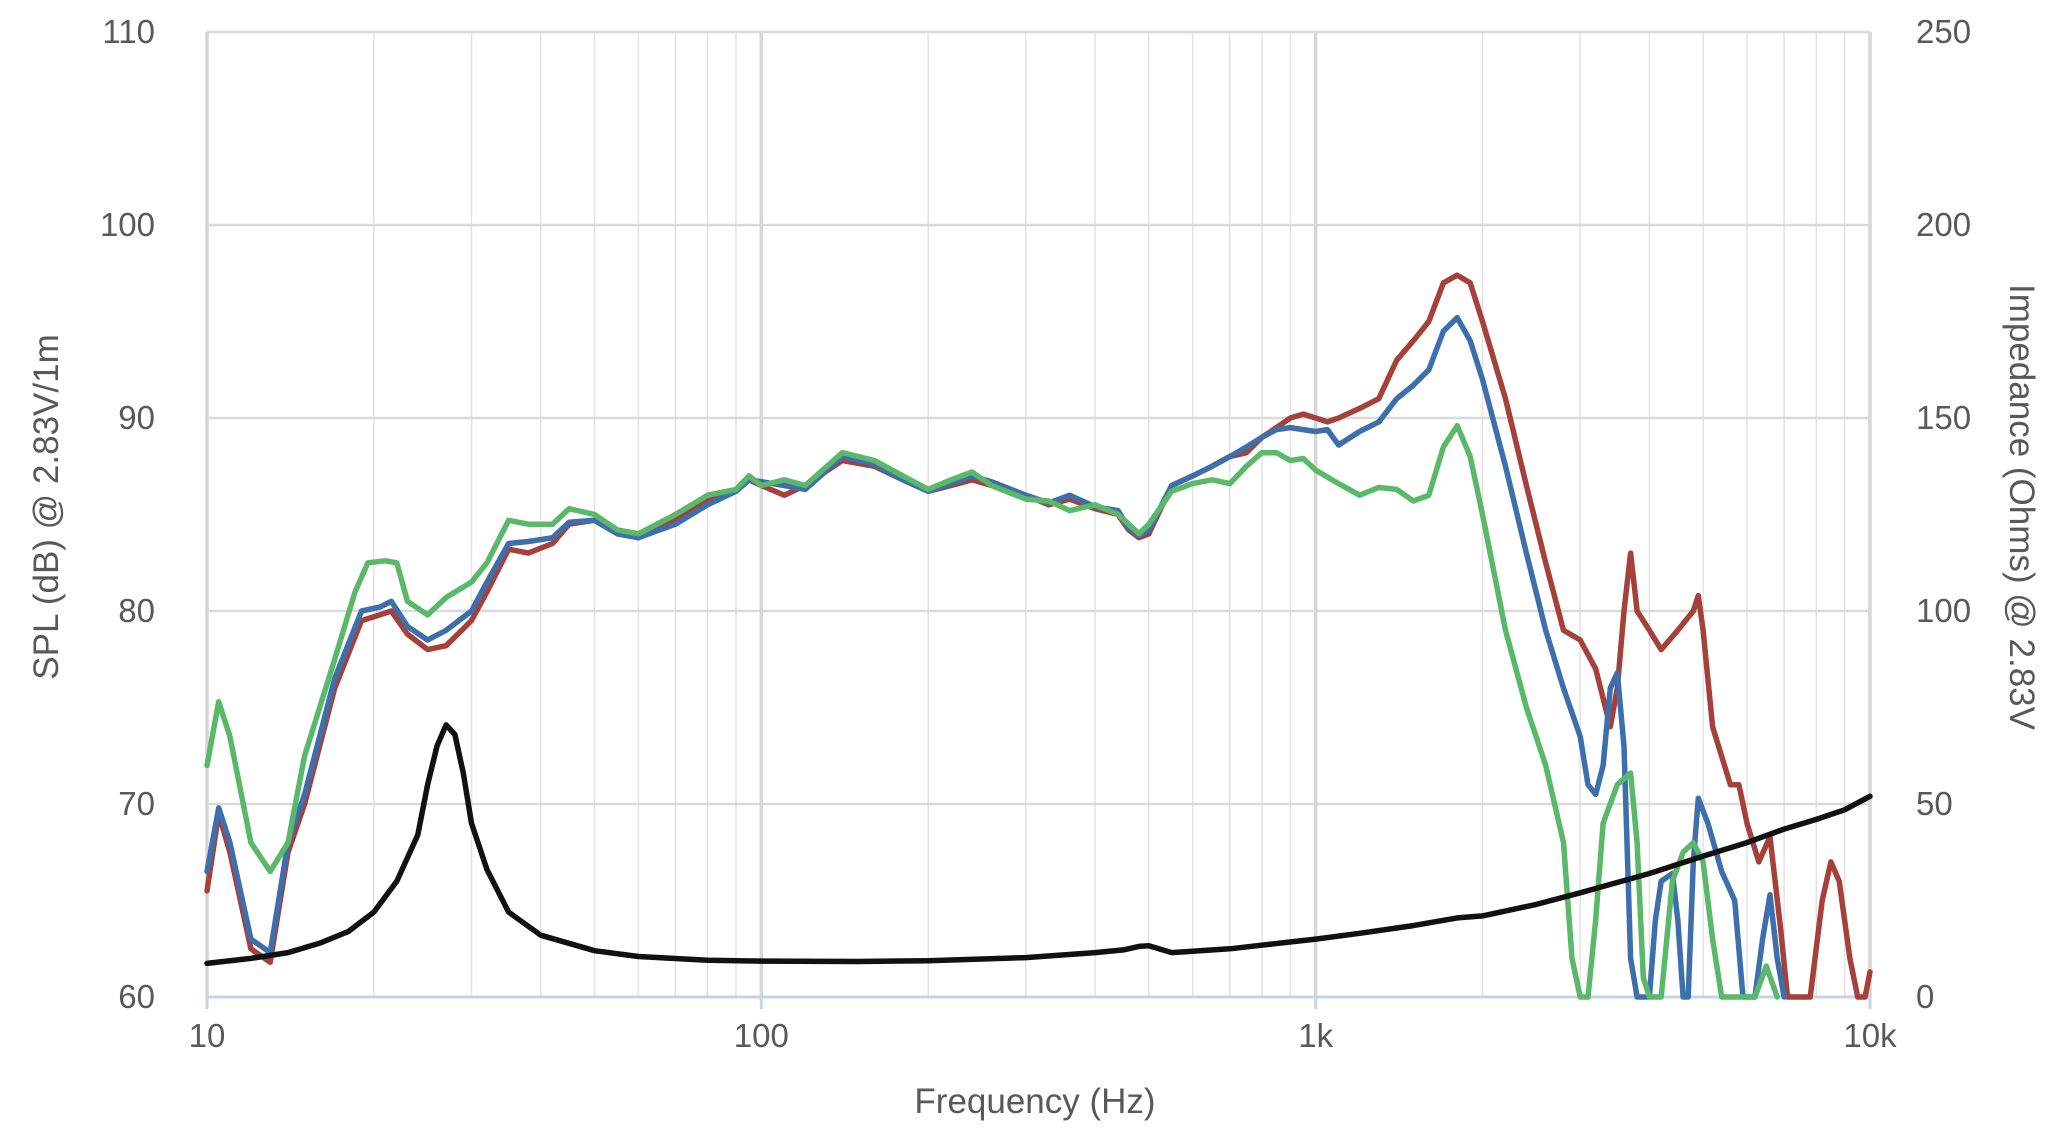 The width and height of the screenshot is (2048, 1129). What do you see at coordinates (1925, 996) in the screenshot?
I see `y2-tick-label: 0` at bounding box center [1925, 996].